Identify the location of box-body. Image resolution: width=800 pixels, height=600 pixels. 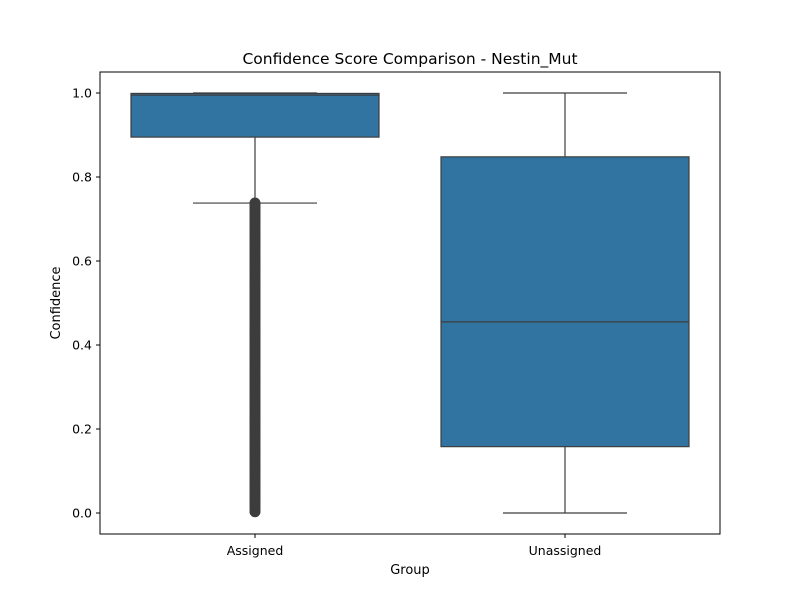
(255, 115).